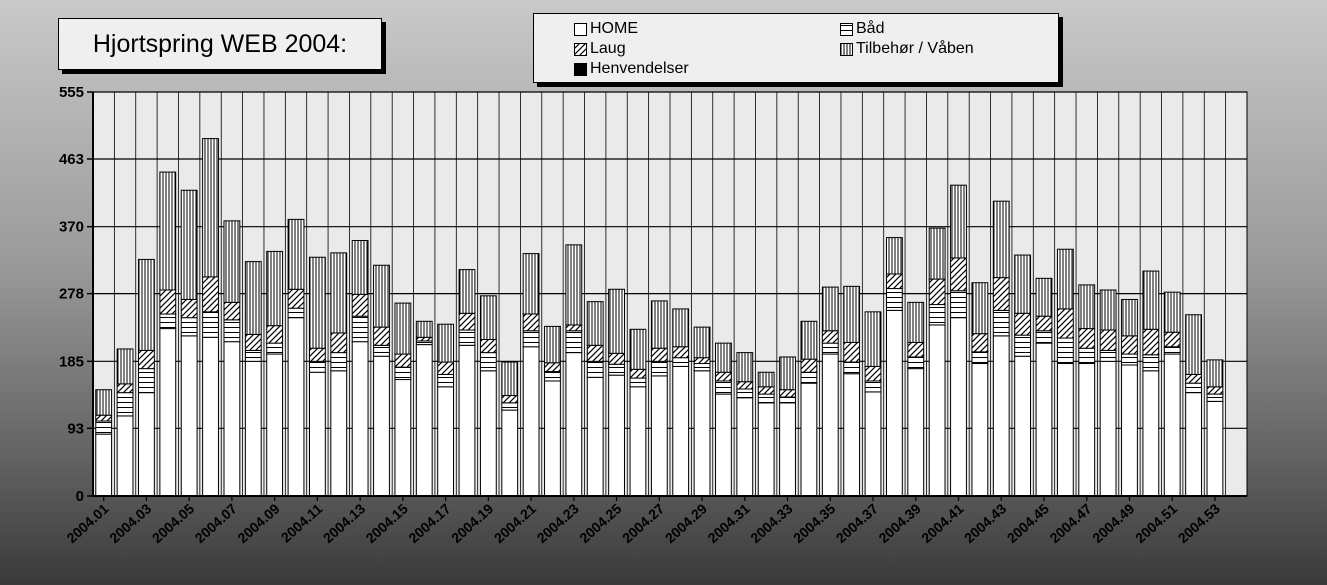 The width and height of the screenshot is (1327, 585). What do you see at coordinates (1070, 523) in the screenshot?
I see `x-tick-label: 2004.47` at bounding box center [1070, 523].